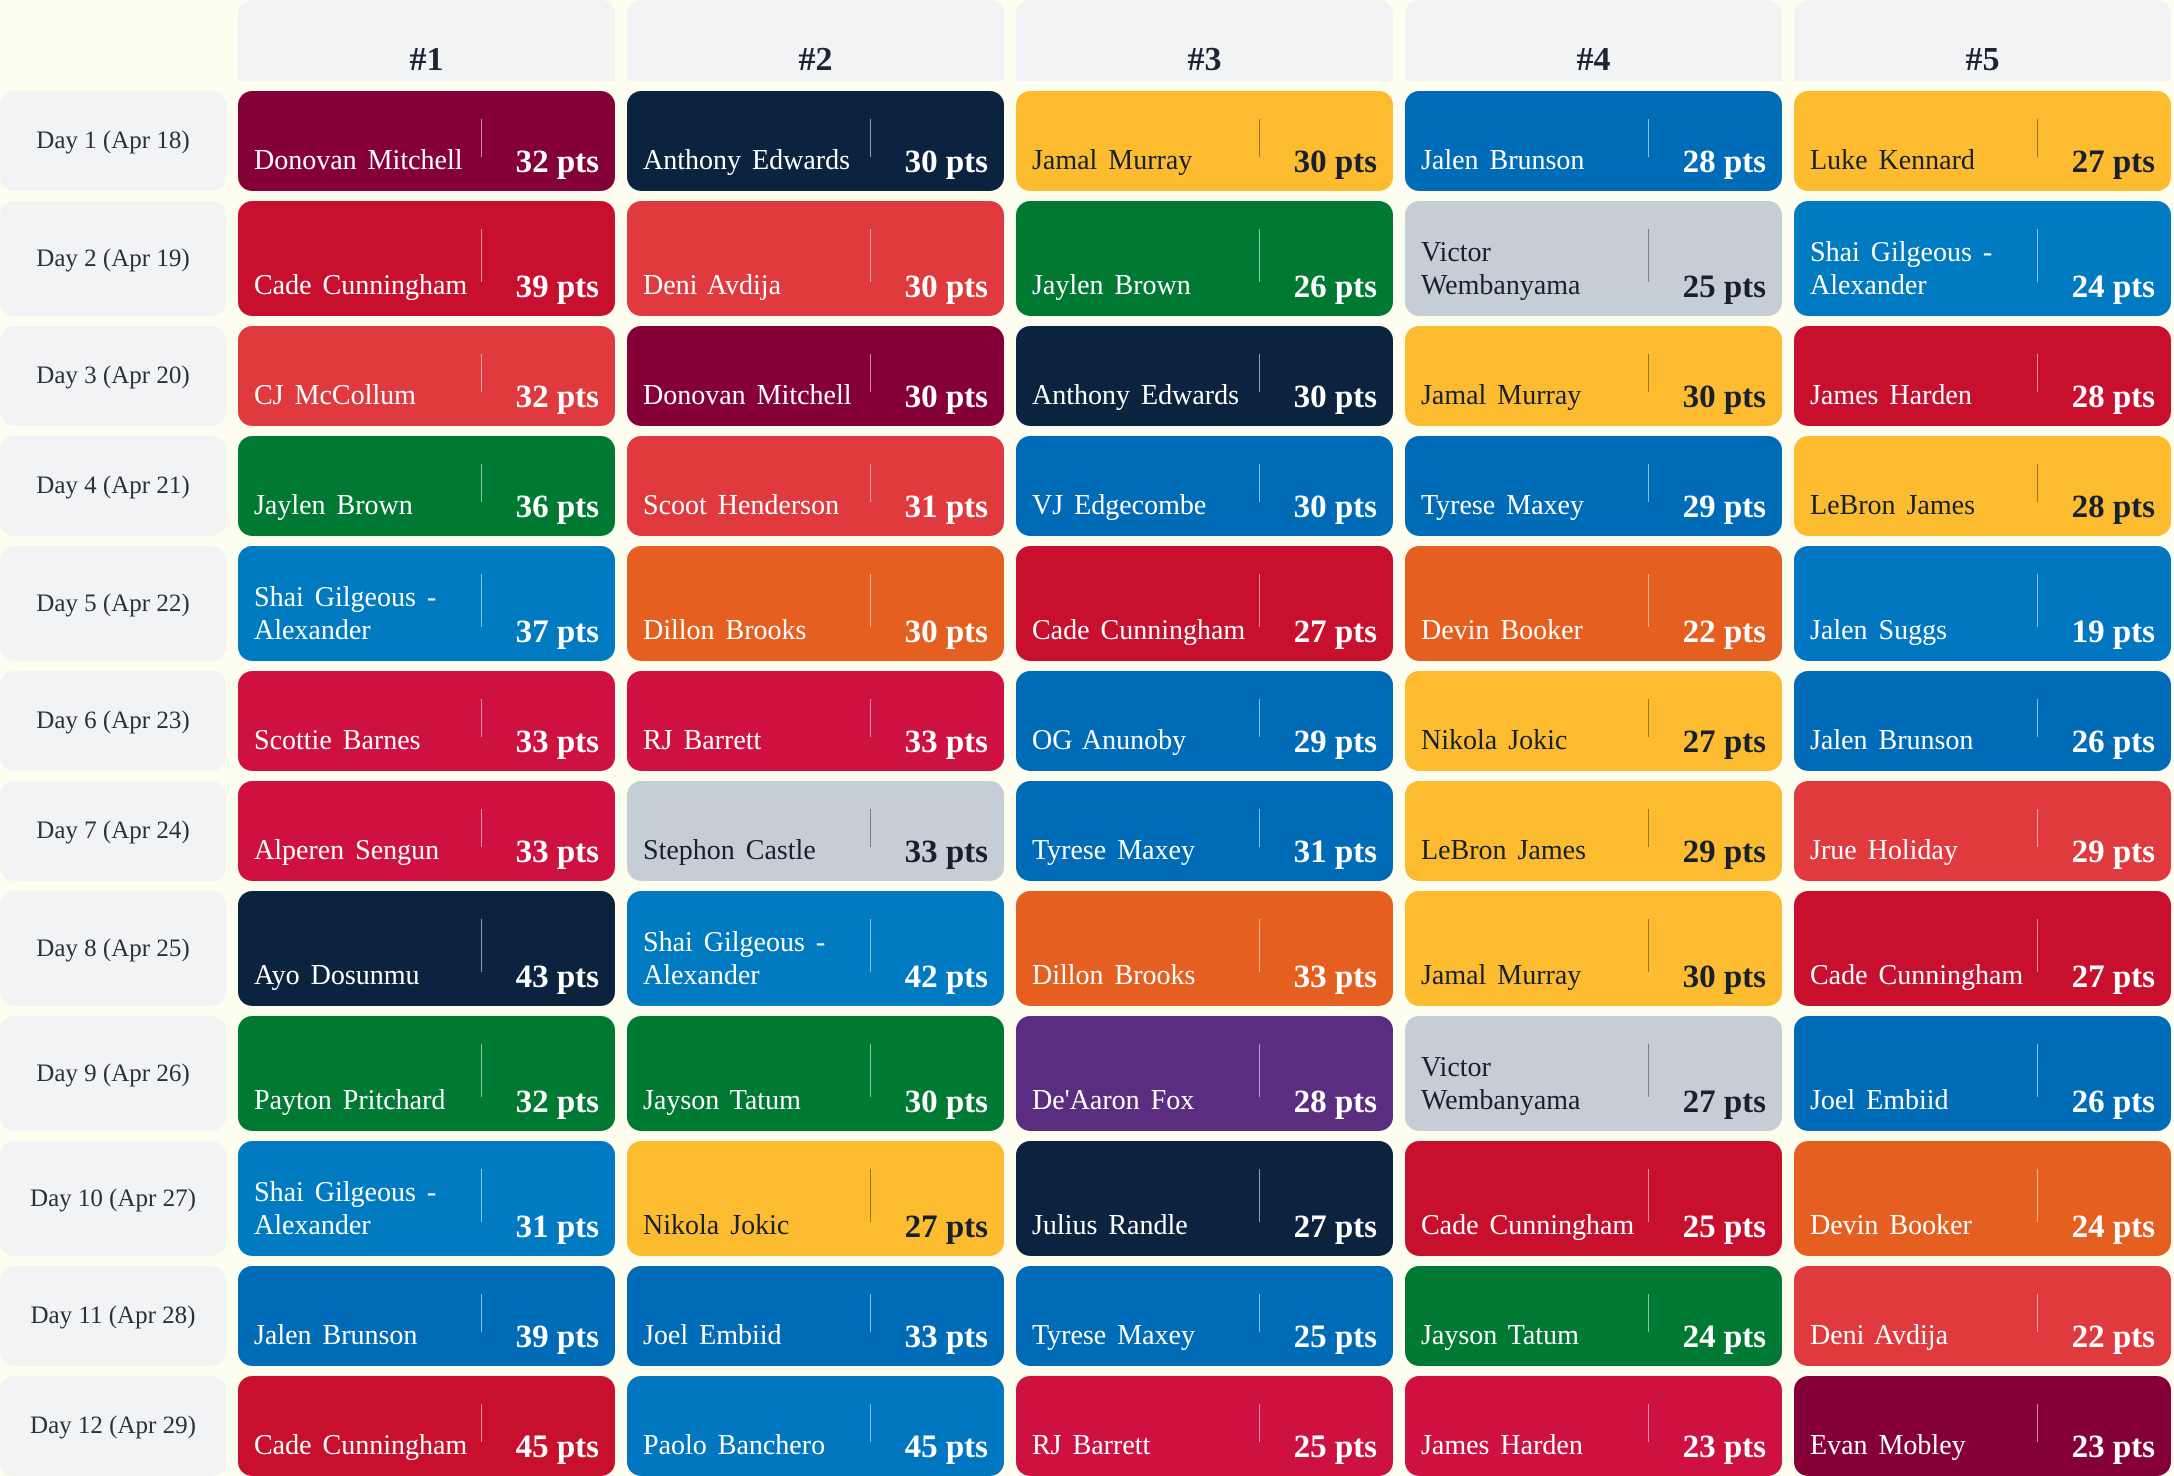 The height and width of the screenshot is (1476, 2174). What do you see at coordinates (1901, 269) in the screenshot?
I see `player-name: Shai Gilgeous - Alexander` at bounding box center [1901, 269].